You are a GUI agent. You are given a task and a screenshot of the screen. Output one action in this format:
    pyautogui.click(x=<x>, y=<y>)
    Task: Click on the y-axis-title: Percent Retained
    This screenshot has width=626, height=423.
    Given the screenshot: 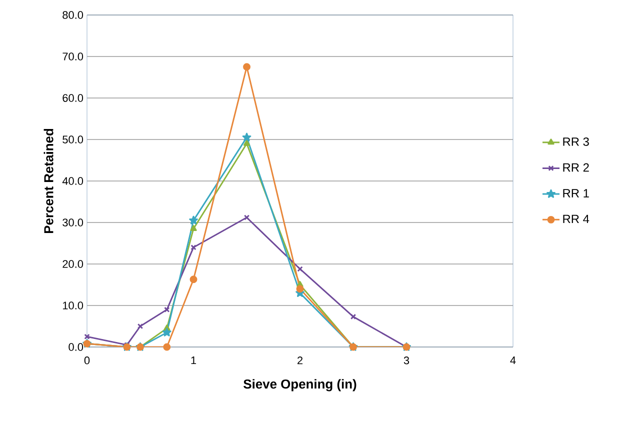 What is the action you would take?
    pyautogui.click(x=49, y=181)
    